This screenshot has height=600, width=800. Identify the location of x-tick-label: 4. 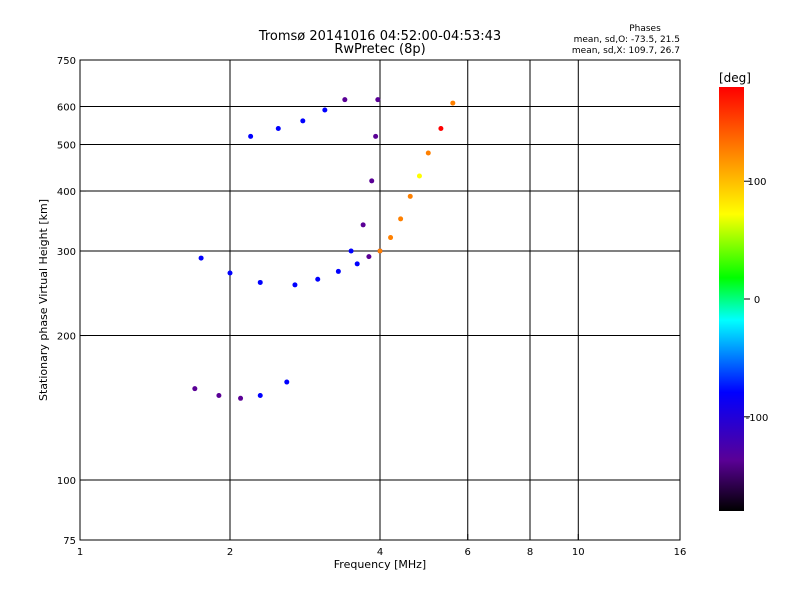
(380, 552).